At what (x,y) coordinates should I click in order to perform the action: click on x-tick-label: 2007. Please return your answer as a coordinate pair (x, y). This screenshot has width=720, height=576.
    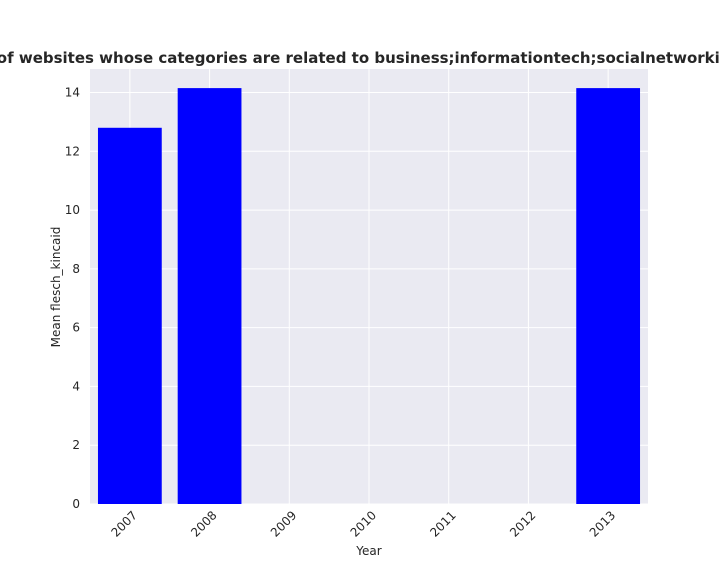
    Looking at the image, I should click on (123, 523).